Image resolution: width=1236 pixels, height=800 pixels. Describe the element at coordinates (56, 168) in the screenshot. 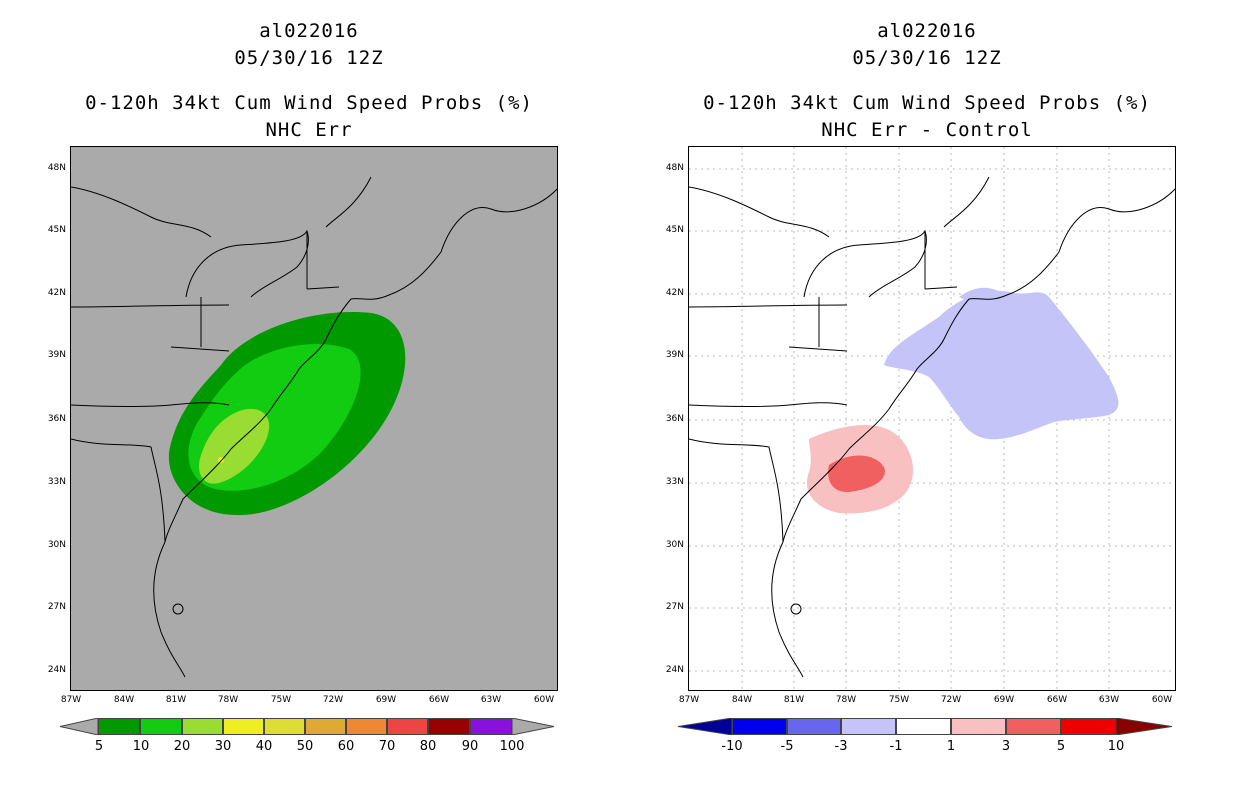

I see `left-lat-label-48: 48N` at that location.